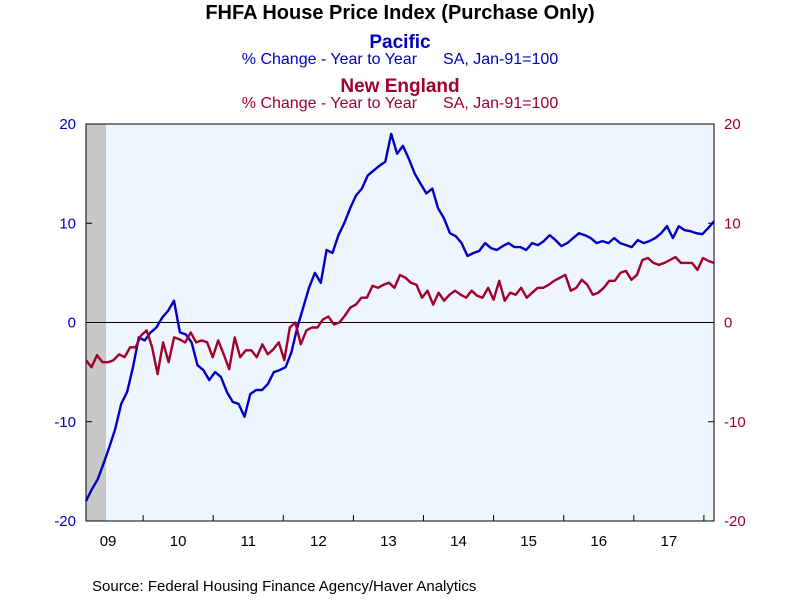 The height and width of the screenshot is (600, 800). I want to click on x-tick-label: 17, so click(669, 541).